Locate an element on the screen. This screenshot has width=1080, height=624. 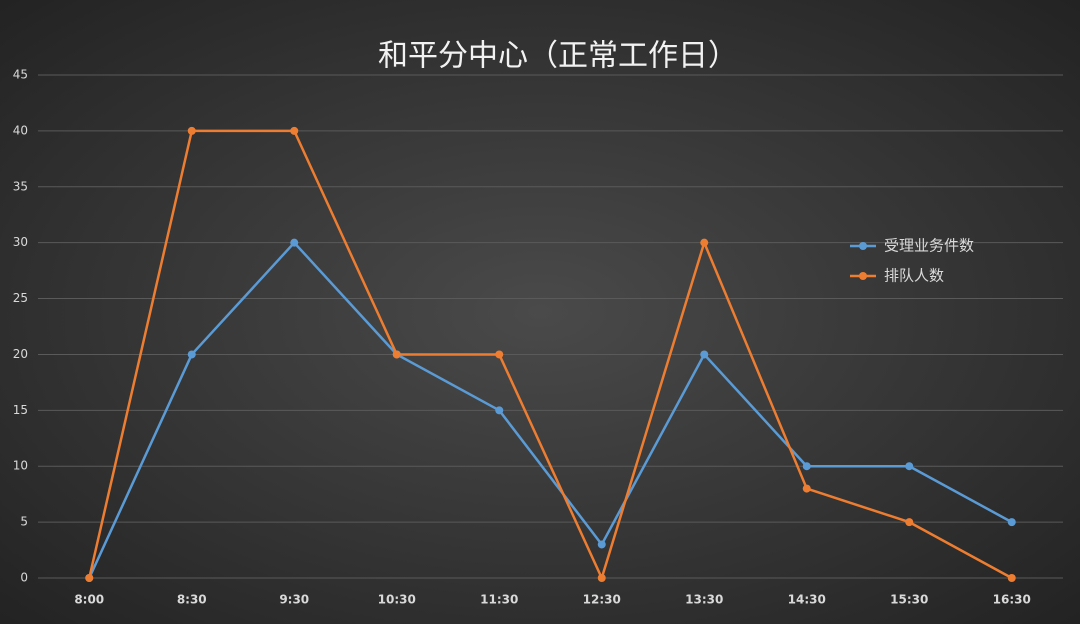
x-tick-label: 15:30 is located at coordinates (909, 600).